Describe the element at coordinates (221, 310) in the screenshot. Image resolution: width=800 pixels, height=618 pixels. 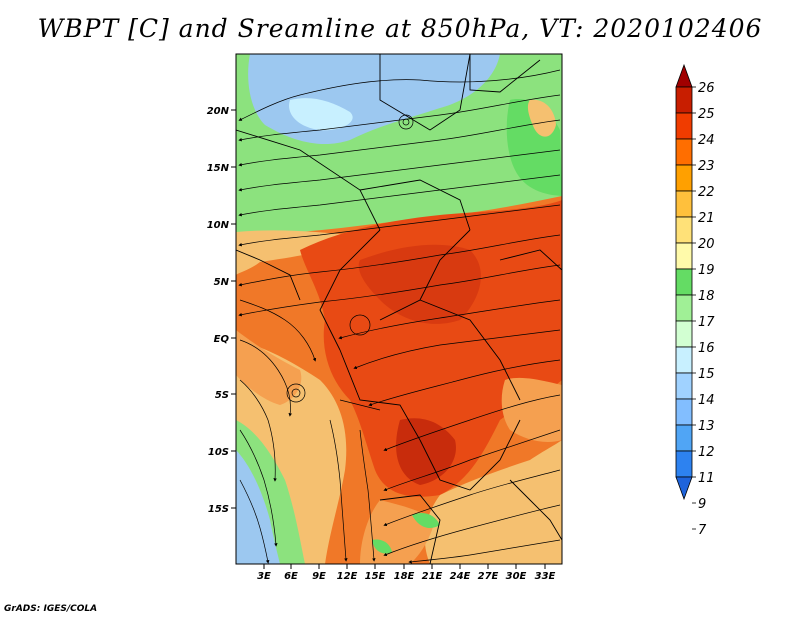
I see `latitude-axis: 20N 15N 10N 5N EQ 5S 10S 15S` at that location.